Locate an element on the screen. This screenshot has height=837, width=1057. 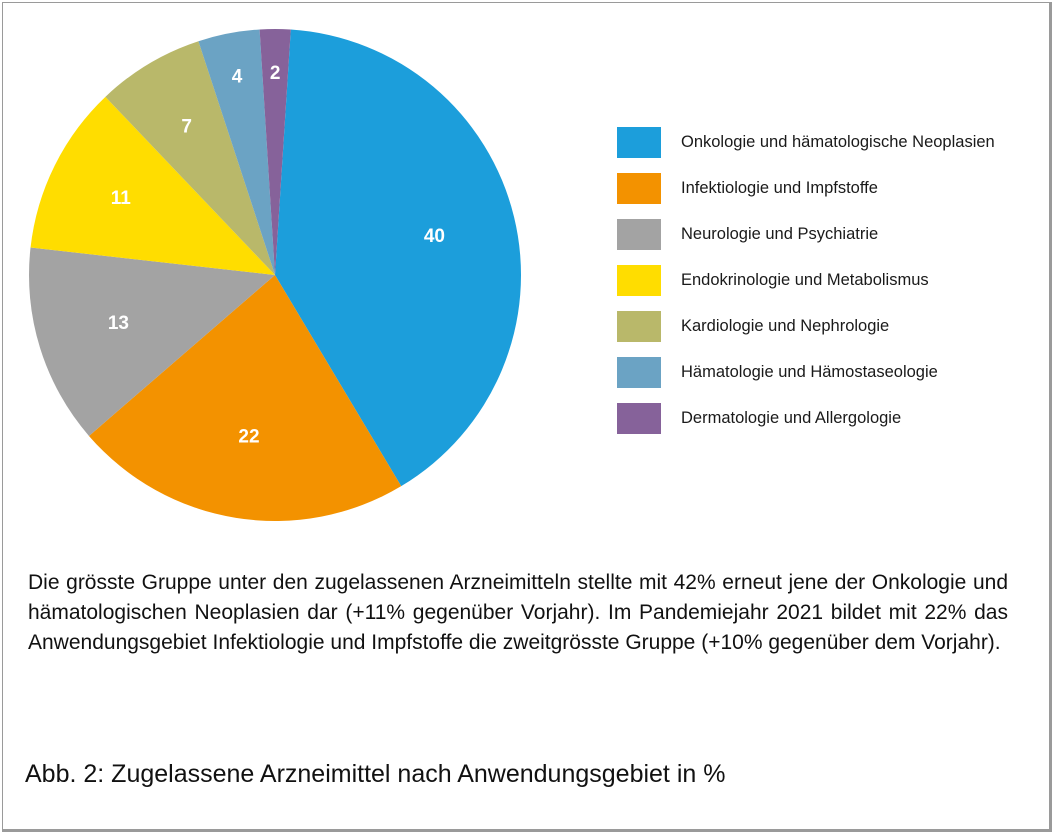
pie-slice-endokrinologie-und-metabolismus is located at coordinates (152, 185).